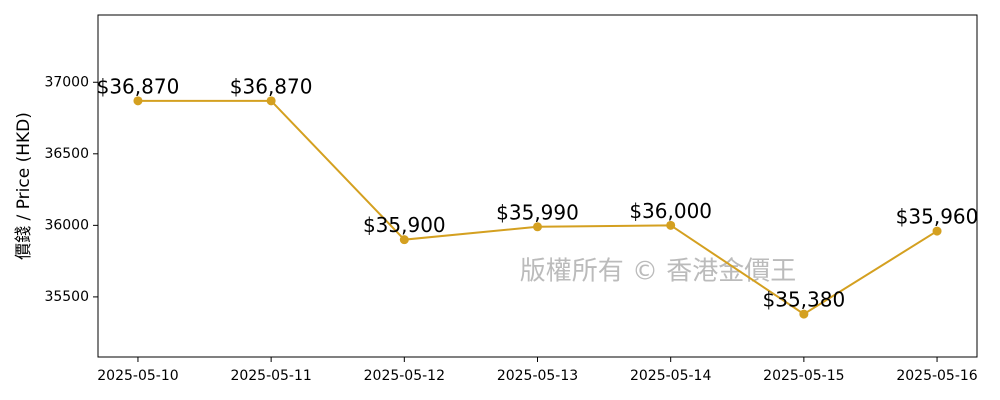 The width and height of the screenshot is (1000, 400). Describe the element at coordinates (66, 82) in the screenshot. I see `y-tick-label: 37000` at that location.